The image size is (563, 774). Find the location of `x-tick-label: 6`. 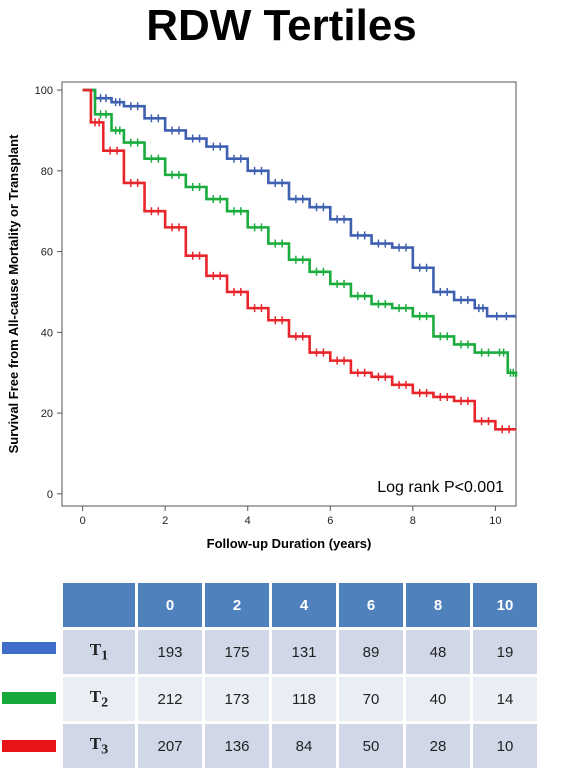

x-tick-label: 6 is located at coordinates (330, 521).